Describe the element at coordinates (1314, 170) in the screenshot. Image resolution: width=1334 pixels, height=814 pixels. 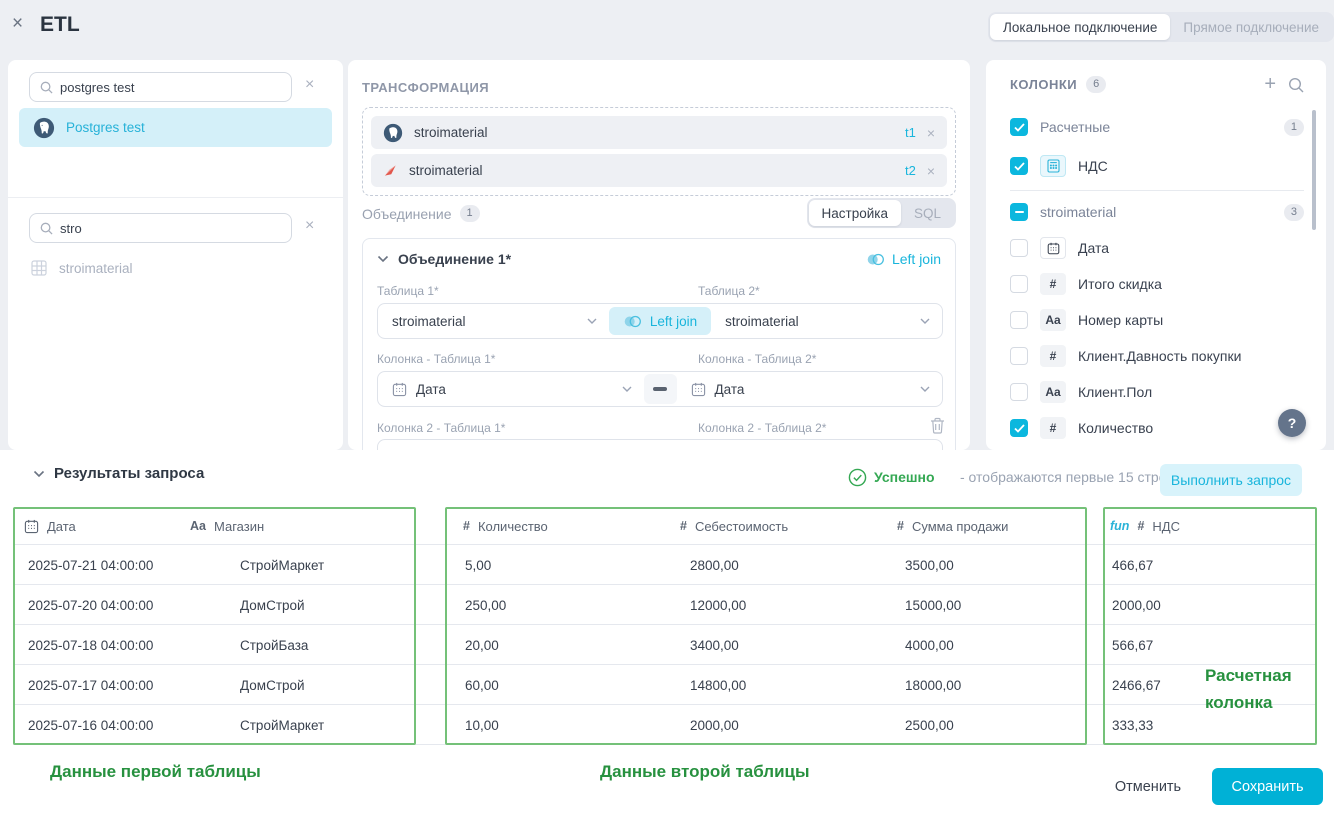
I see `scrollbar` at that location.